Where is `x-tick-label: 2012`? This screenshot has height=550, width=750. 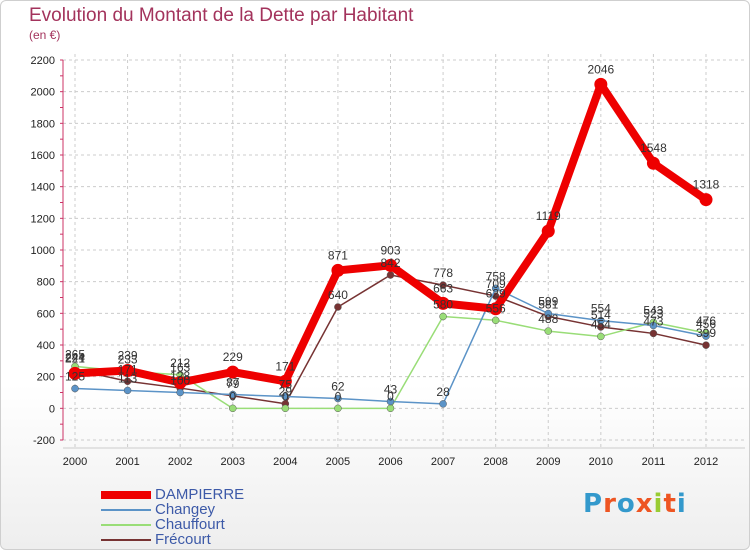 x-tick-label: 2012 is located at coordinates (706, 462).